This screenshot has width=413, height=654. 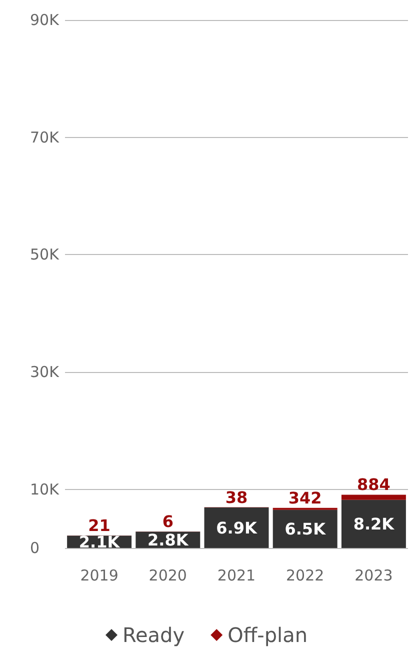 I want to click on data-label: 6.9K, so click(x=237, y=528).